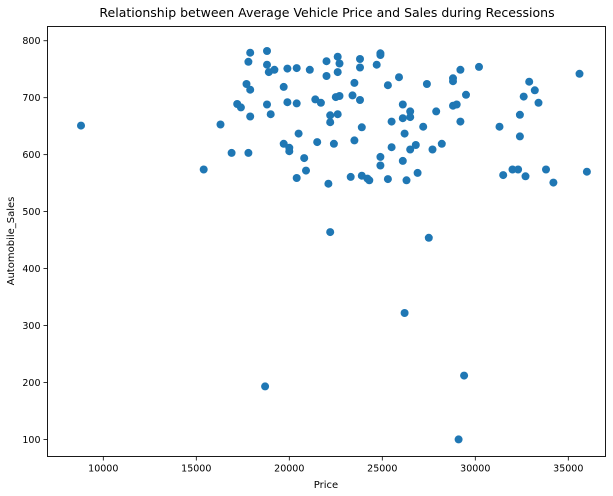 Image resolution: width=613 pixels, height=496 pixels. Describe the element at coordinates (31, 269) in the screenshot. I see `y-tick-label: 400` at that location.